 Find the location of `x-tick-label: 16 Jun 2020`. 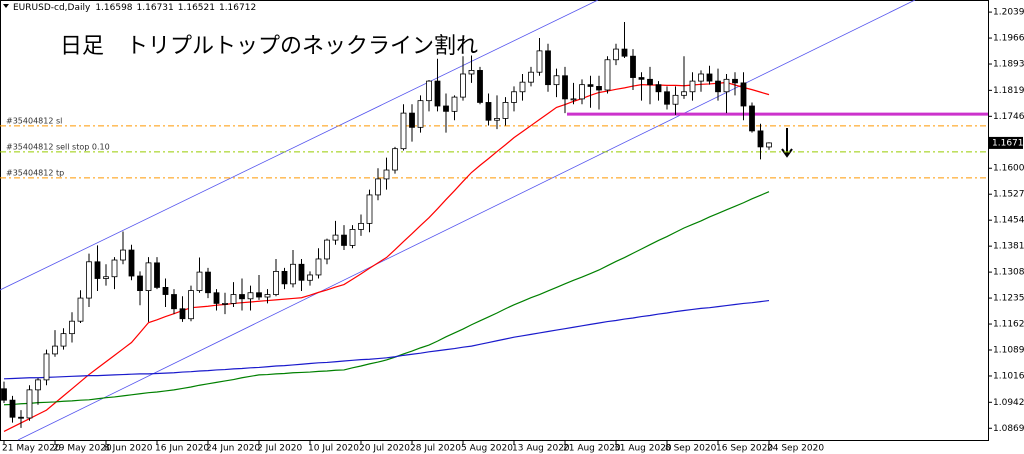

x-tick-label: 16 Jun 2020 is located at coordinates (182, 449).